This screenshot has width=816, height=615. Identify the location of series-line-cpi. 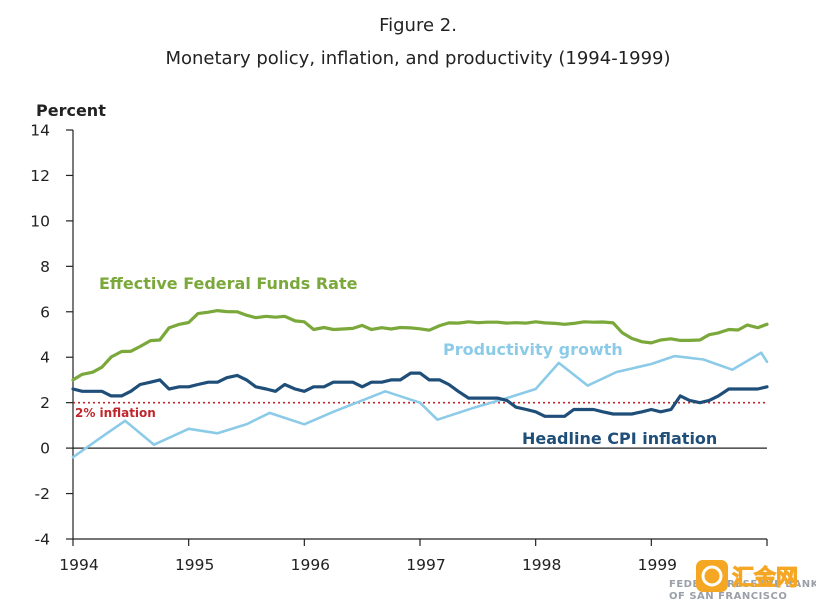
(420, 394).